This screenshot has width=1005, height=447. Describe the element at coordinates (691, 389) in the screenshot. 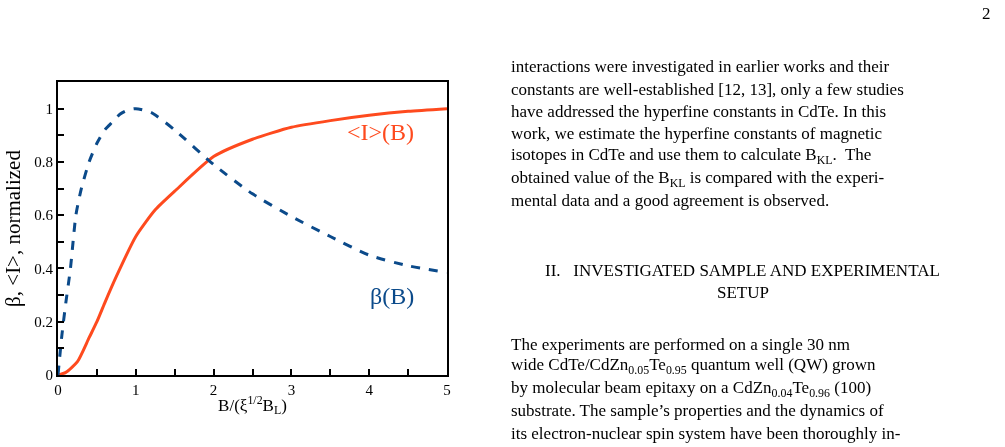

I see `text: by molecular beam epitaxy on a CdZn$_{0.04}$Te$_{0.96}$ (100)` at that location.